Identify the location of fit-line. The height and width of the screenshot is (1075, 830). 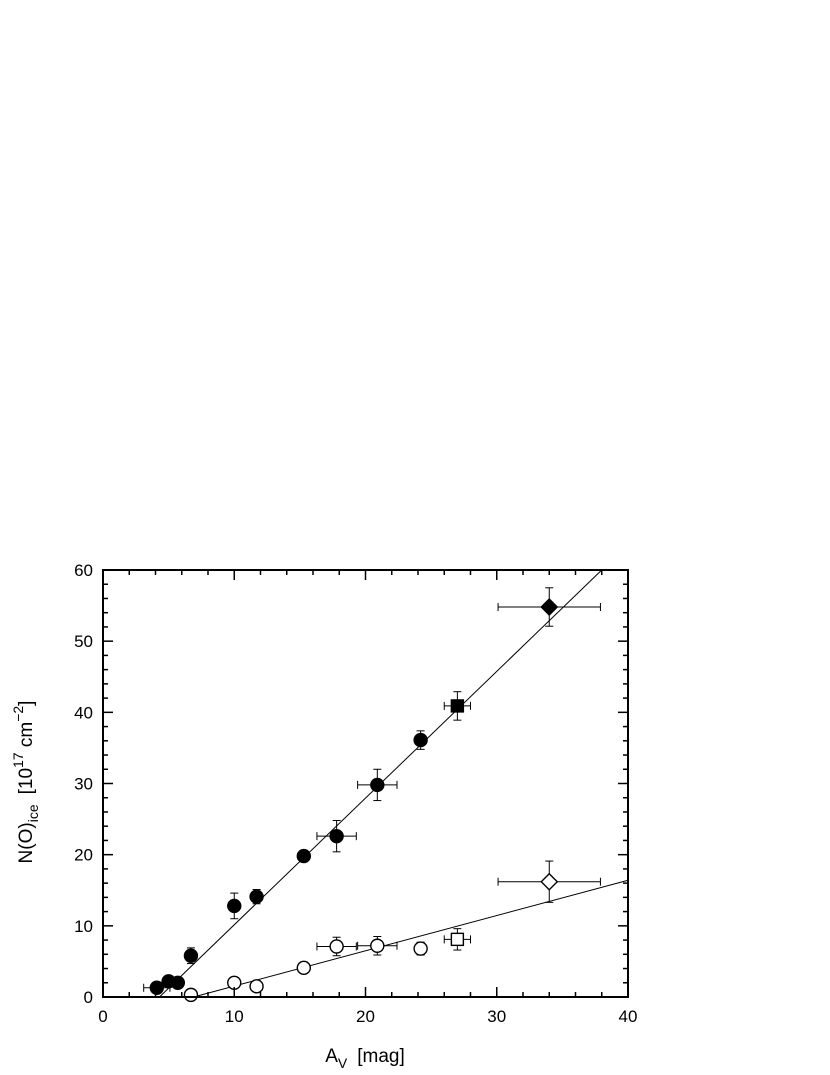
(411, 938).